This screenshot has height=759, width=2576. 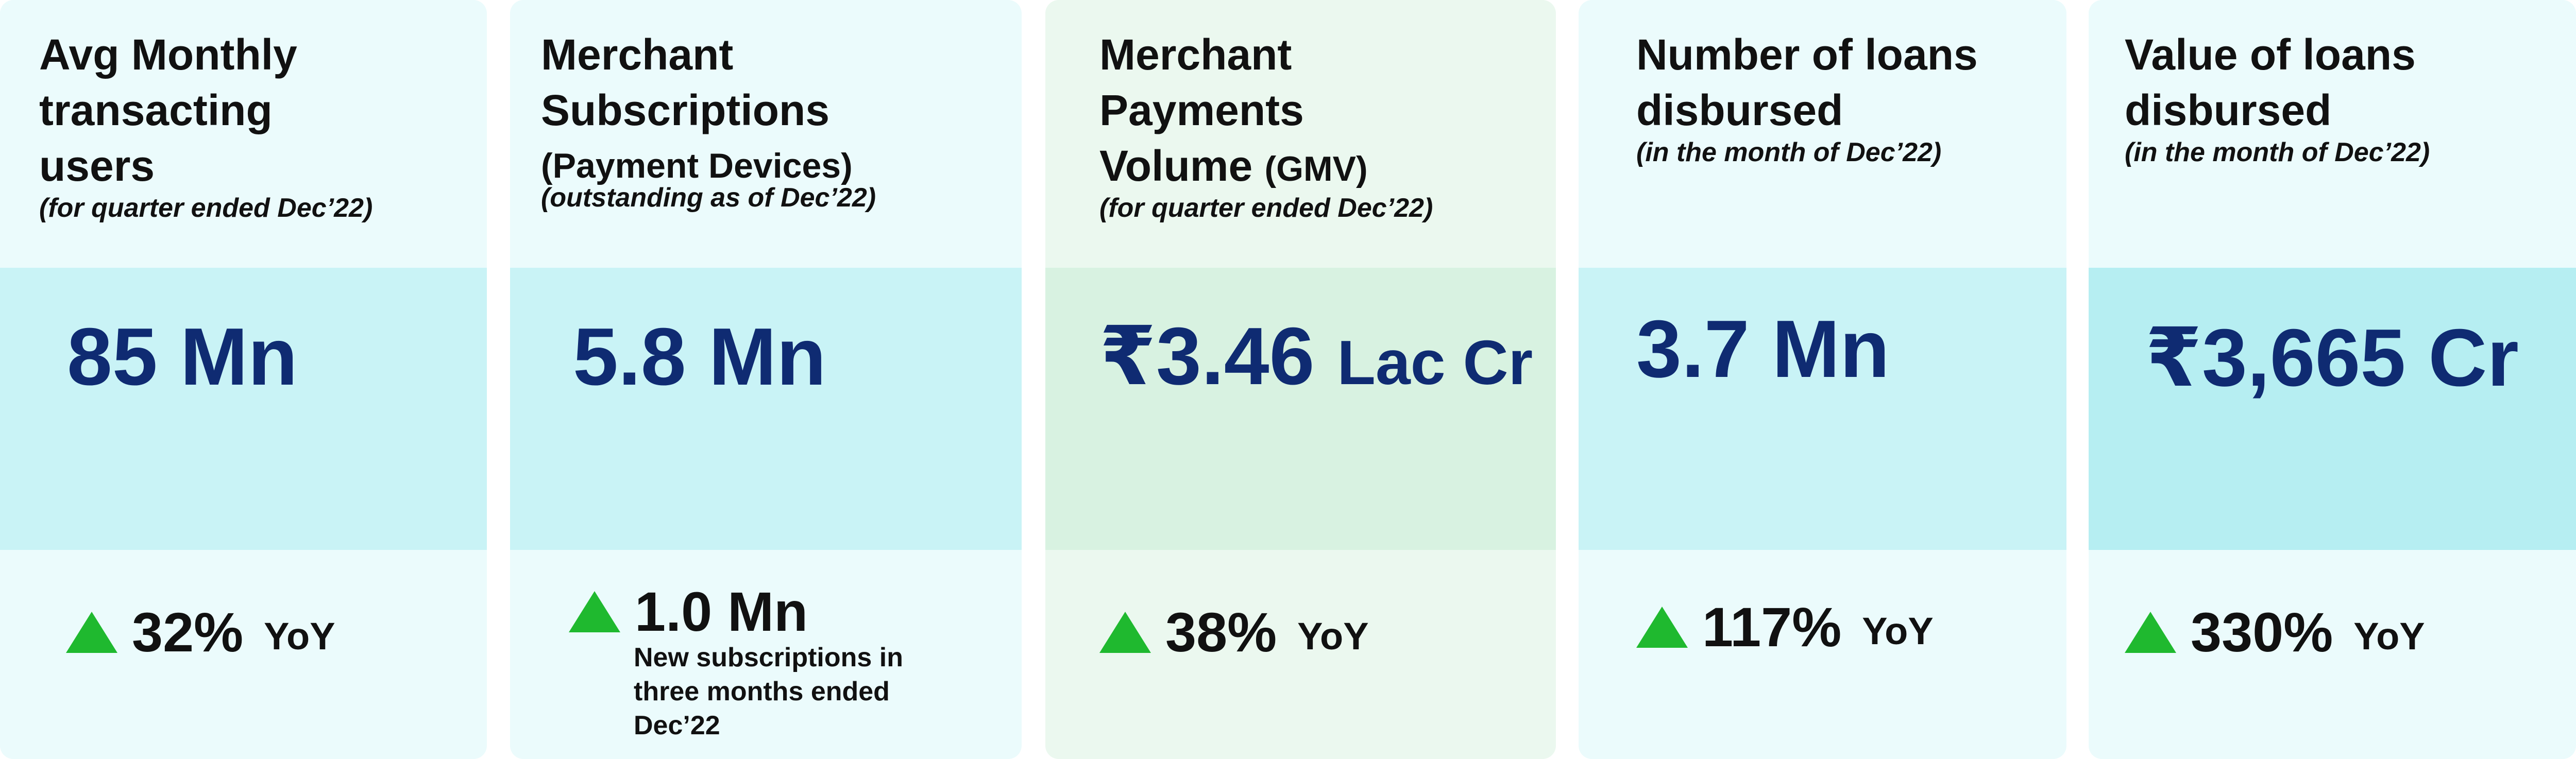 I want to click on card-title: Avg Monthly transacting users, so click(x=168, y=110).